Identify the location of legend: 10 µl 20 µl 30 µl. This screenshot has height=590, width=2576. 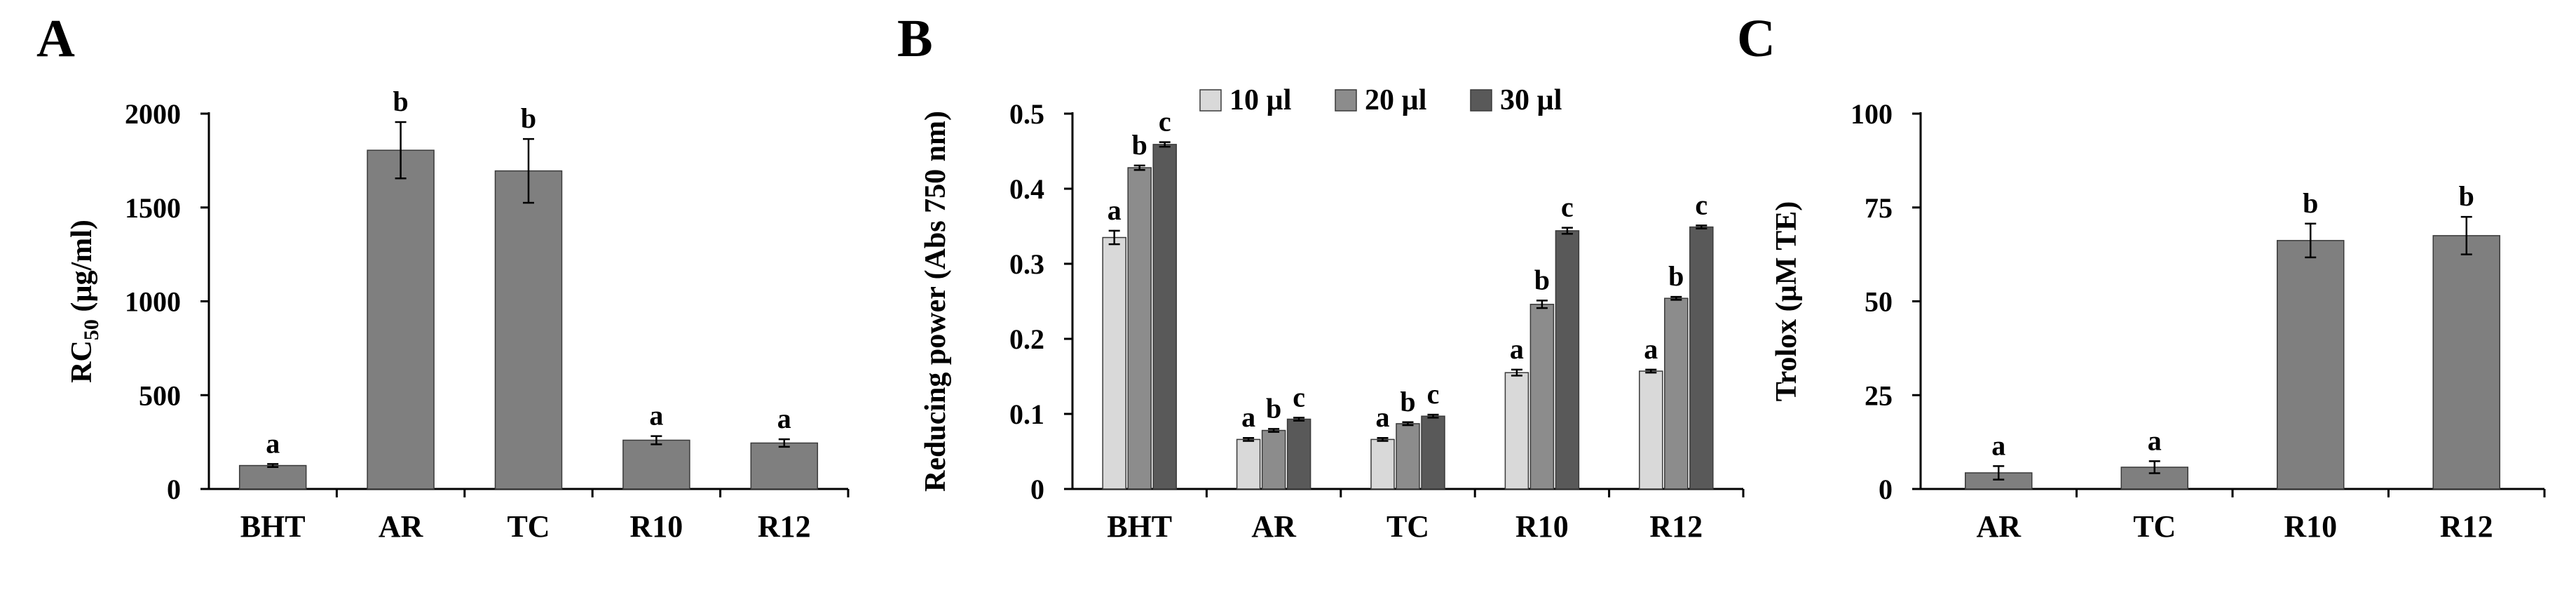
(1380, 100).